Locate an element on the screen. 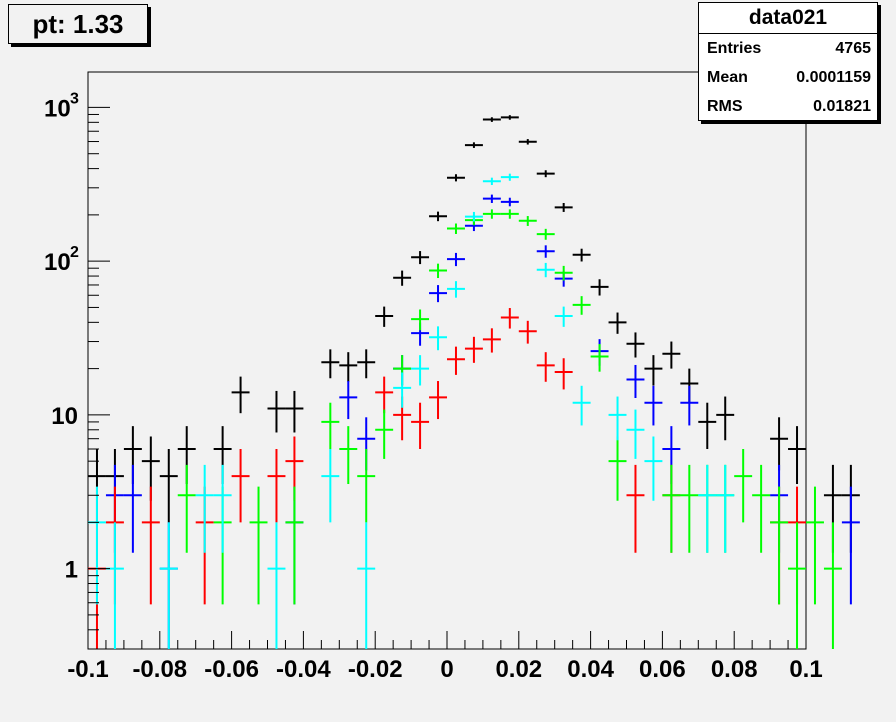 The height and width of the screenshot is (722, 896). y-tick-label: 1 is located at coordinates (71, 570).